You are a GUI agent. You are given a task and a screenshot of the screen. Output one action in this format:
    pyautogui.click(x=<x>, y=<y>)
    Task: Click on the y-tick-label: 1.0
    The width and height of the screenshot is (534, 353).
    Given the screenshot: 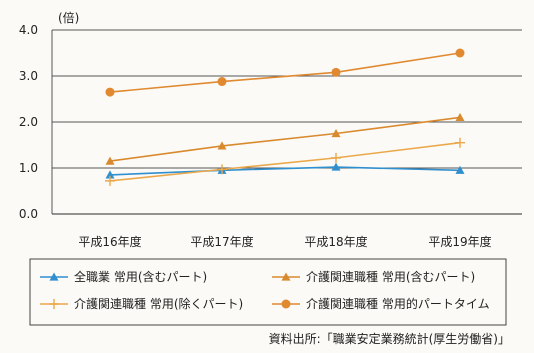 What is the action you would take?
    pyautogui.click(x=28, y=168)
    